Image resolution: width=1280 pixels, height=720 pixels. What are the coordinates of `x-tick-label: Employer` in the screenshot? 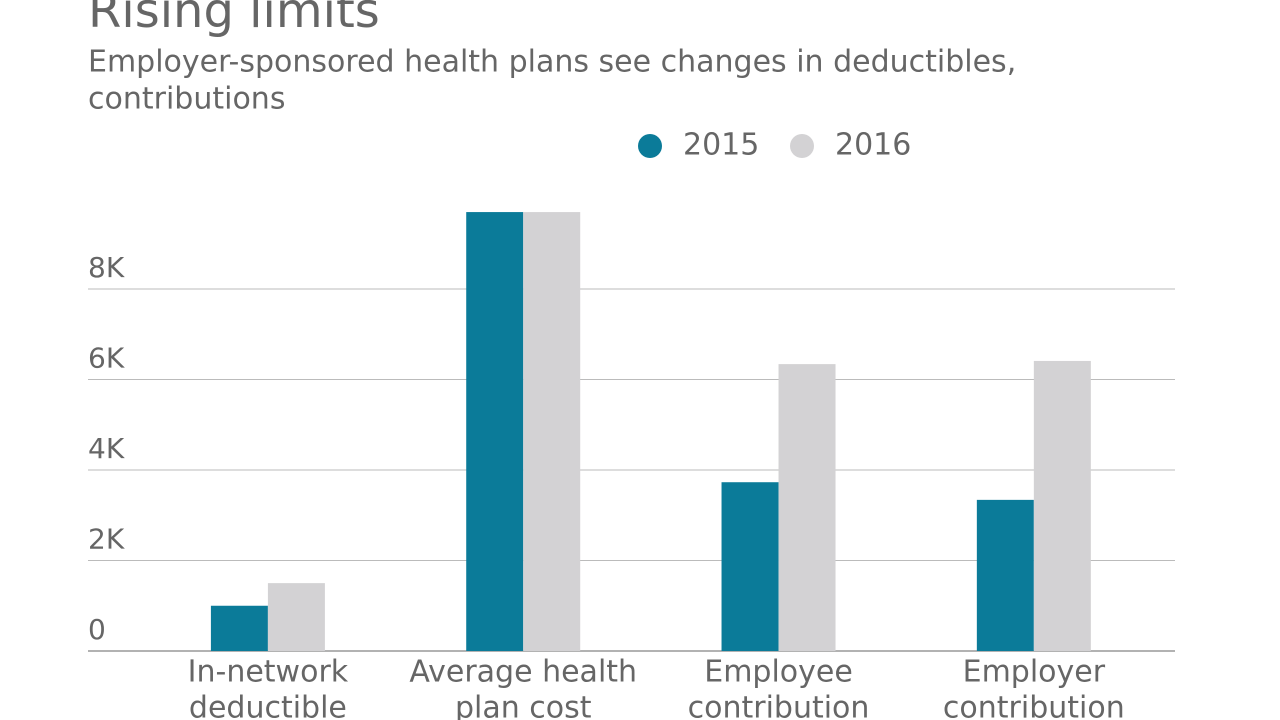 It's located at (1034, 672).